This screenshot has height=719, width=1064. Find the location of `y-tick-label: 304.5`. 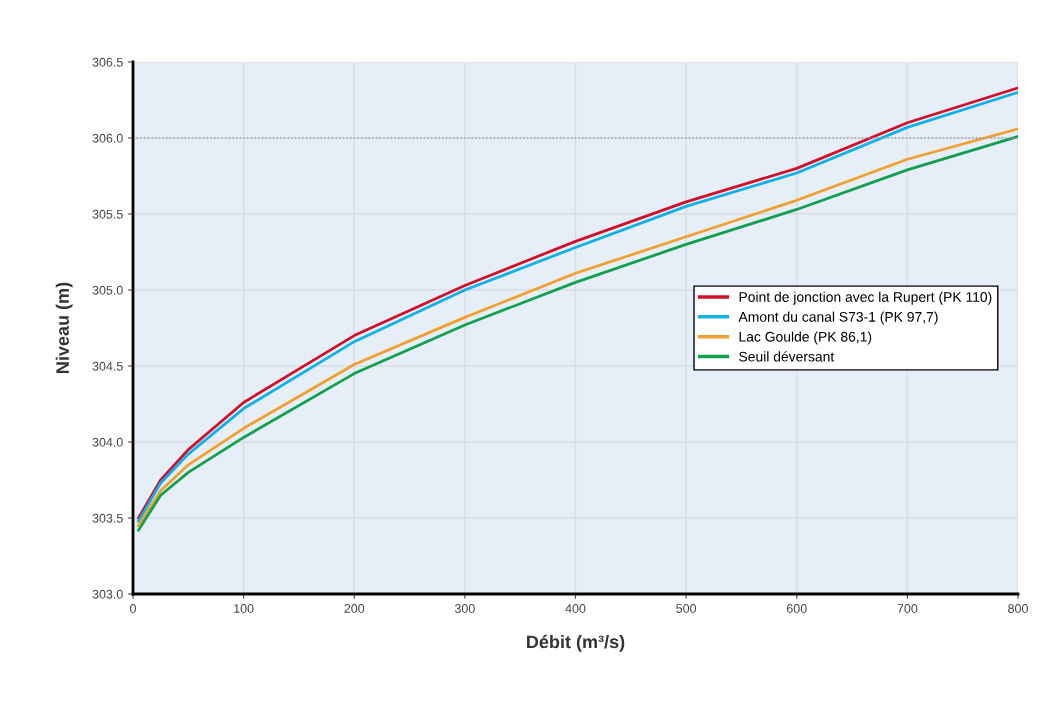

y-tick-label: 304.5 is located at coordinates (107, 366).